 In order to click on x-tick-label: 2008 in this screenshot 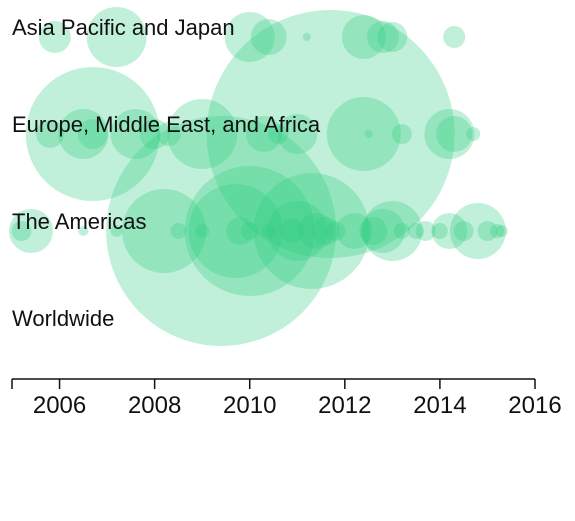, I will do `click(154, 405)`.